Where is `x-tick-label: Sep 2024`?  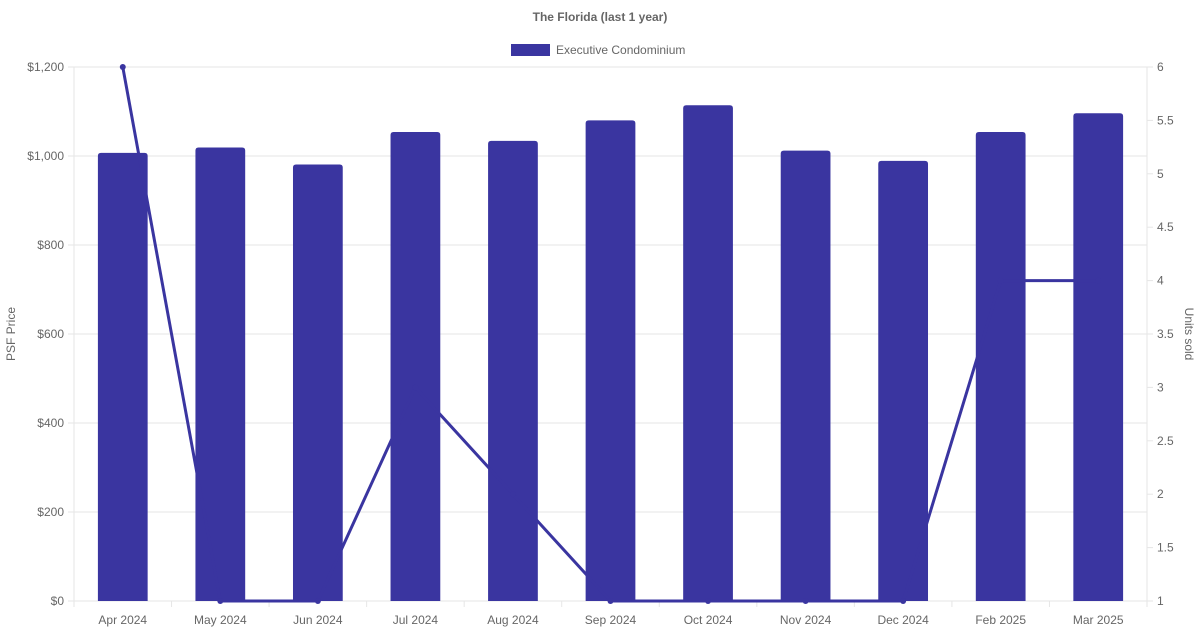 x-tick-label: Sep 2024 is located at coordinates (611, 620).